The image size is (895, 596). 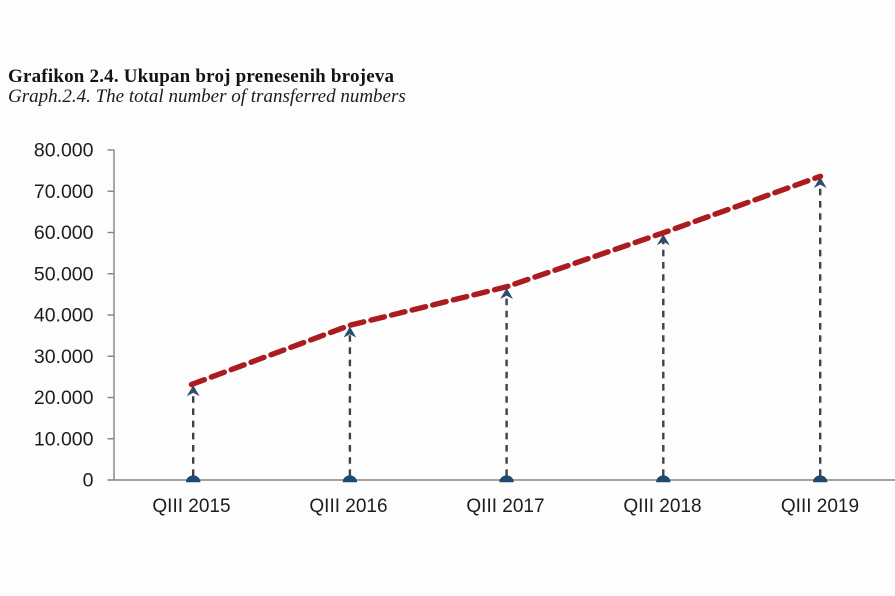 What do you see at coordinates (64, 274) in the screenshot?
I see `svg-text: 50.000` at bounding box center [64, 274].